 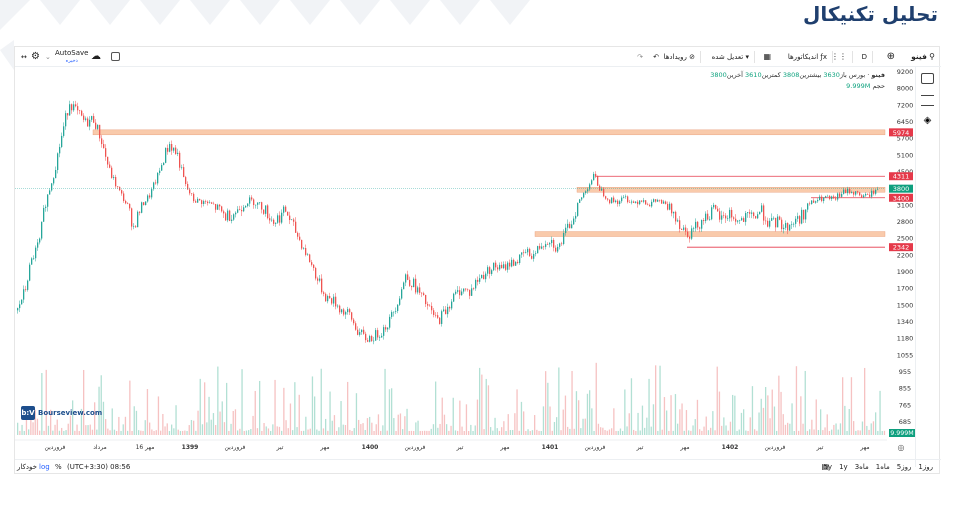 What do you see at coordinates (640, 57) in the screenshot?
I see `redo-button: ↷` at bounding box center [640, 57].